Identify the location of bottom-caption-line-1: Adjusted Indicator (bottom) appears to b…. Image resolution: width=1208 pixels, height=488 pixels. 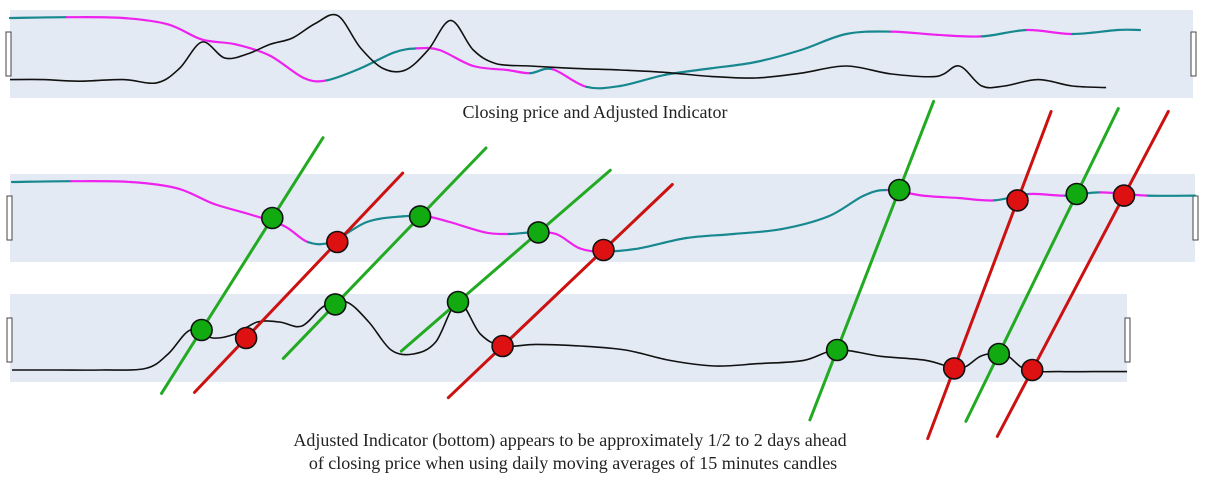
(569, 440).